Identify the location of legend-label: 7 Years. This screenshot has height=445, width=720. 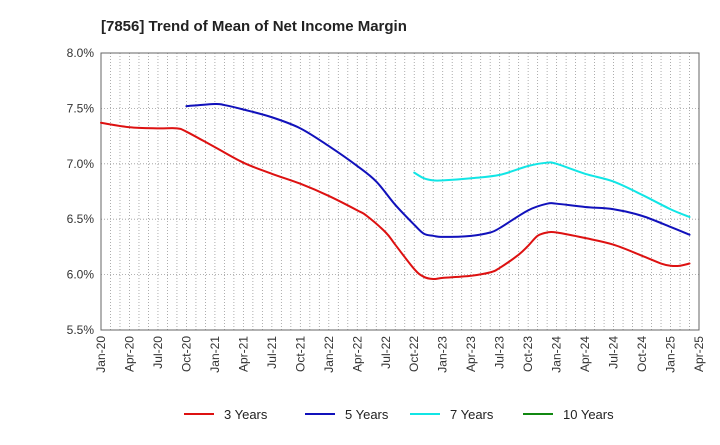
(472, 414).